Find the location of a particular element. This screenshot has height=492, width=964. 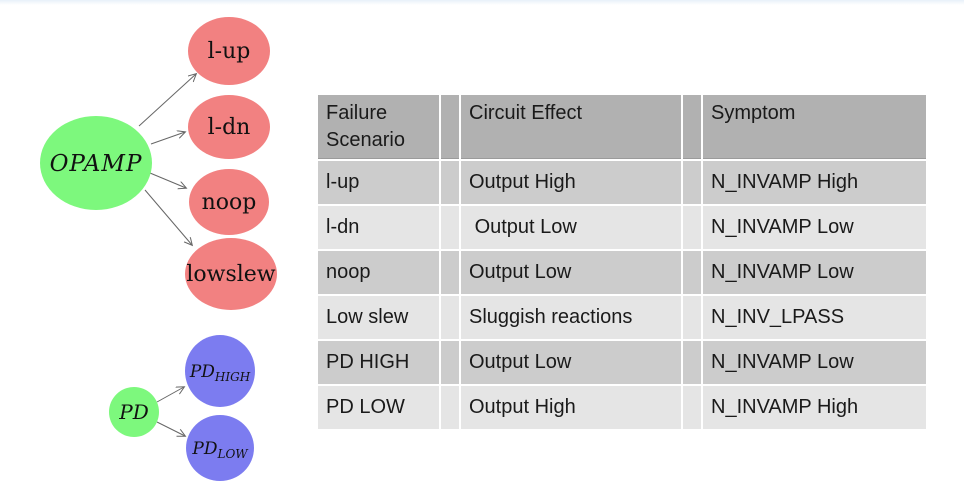

header-circuit-effect: Circuit Effect is located at coordinates (571, 127).